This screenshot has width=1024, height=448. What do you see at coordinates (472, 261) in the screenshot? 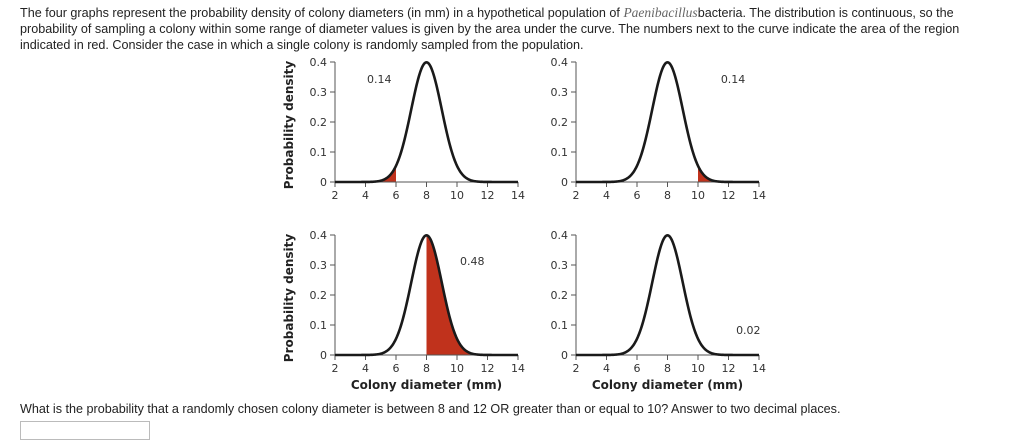
I see `area-label: 0.48` at bounding box center [472, 261].